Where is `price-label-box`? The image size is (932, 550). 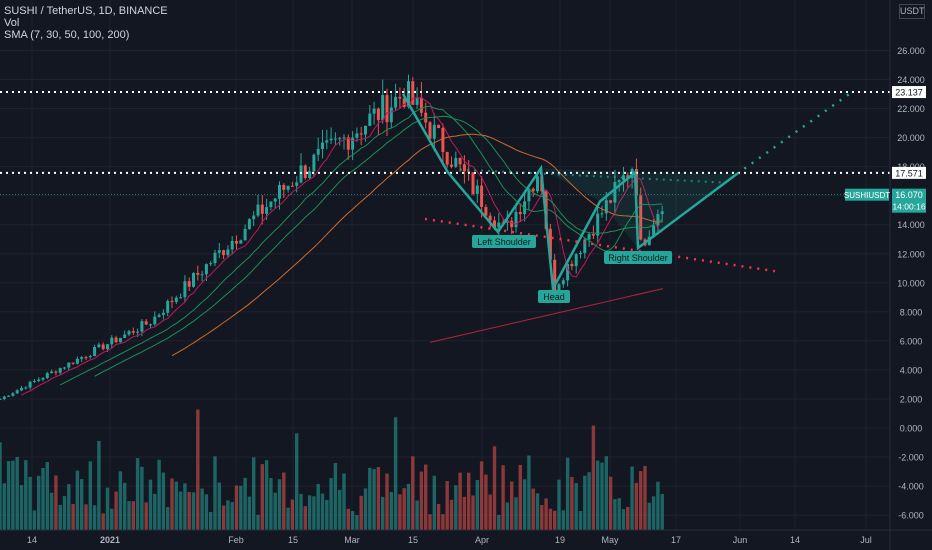 price-label-box is located at coordinates (909, 92).